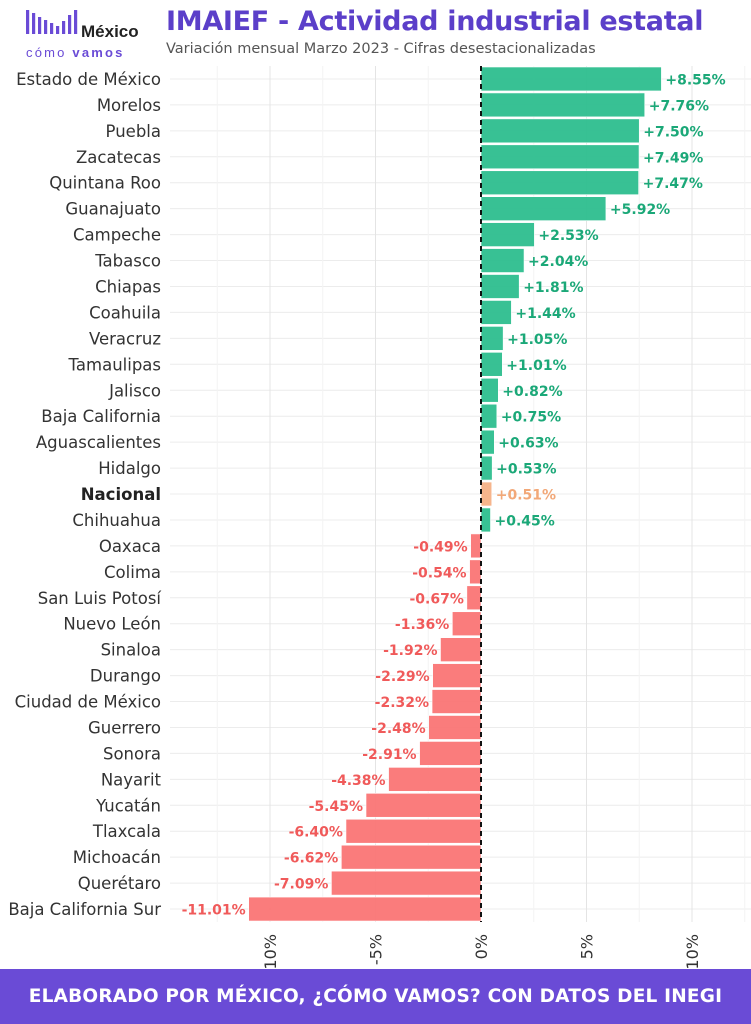 The height and width of the screenshot is (1024, 751). What do you see at coordinates (125, 338) in the screenshot?
I see `category-label: Veracruz` at bounding box center [125, 338].